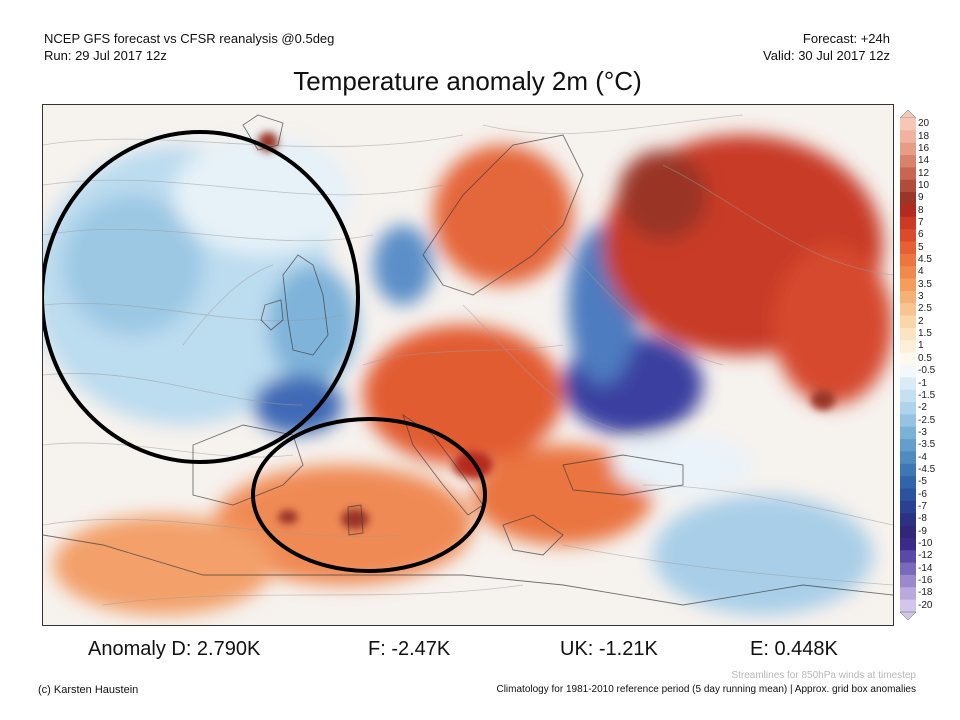 Image resolution: width=960 pixels, height=720 pixels. Describe the element at coordinates (925, 544) in the screenshot. I see `colorbar-tick-label: -10` at that location.